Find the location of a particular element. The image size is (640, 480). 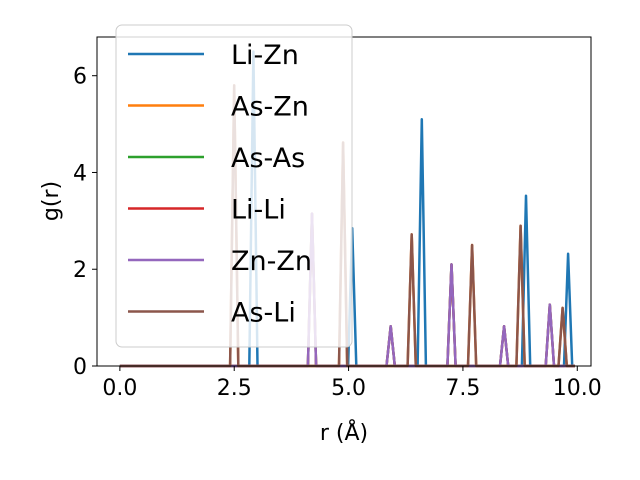

x-tick-label: 10.0 is located at coordinates (577, 388).